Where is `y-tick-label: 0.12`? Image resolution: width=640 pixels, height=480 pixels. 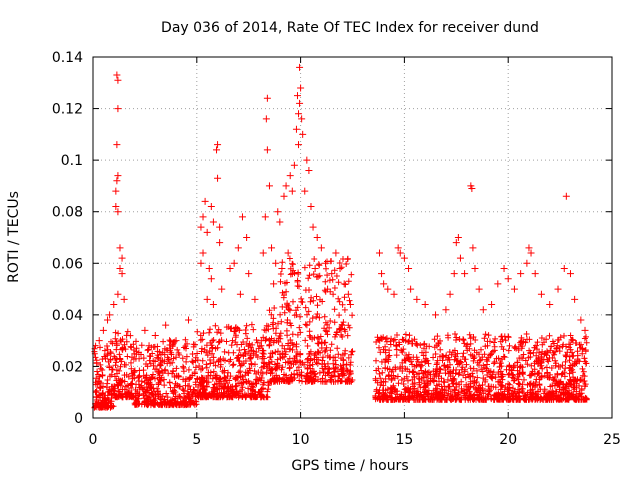 y-tick-label: 0.12 is located at coordinates (67, 110).